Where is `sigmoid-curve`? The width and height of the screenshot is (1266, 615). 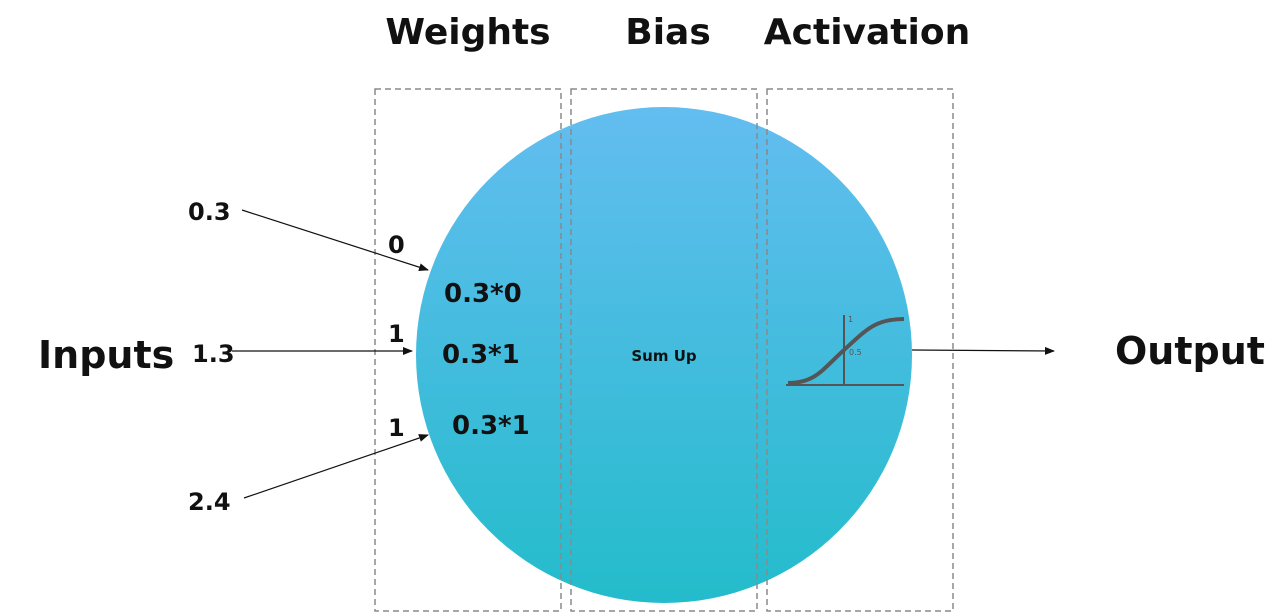 sigmoid-curve is located at coordinates (846, 351).